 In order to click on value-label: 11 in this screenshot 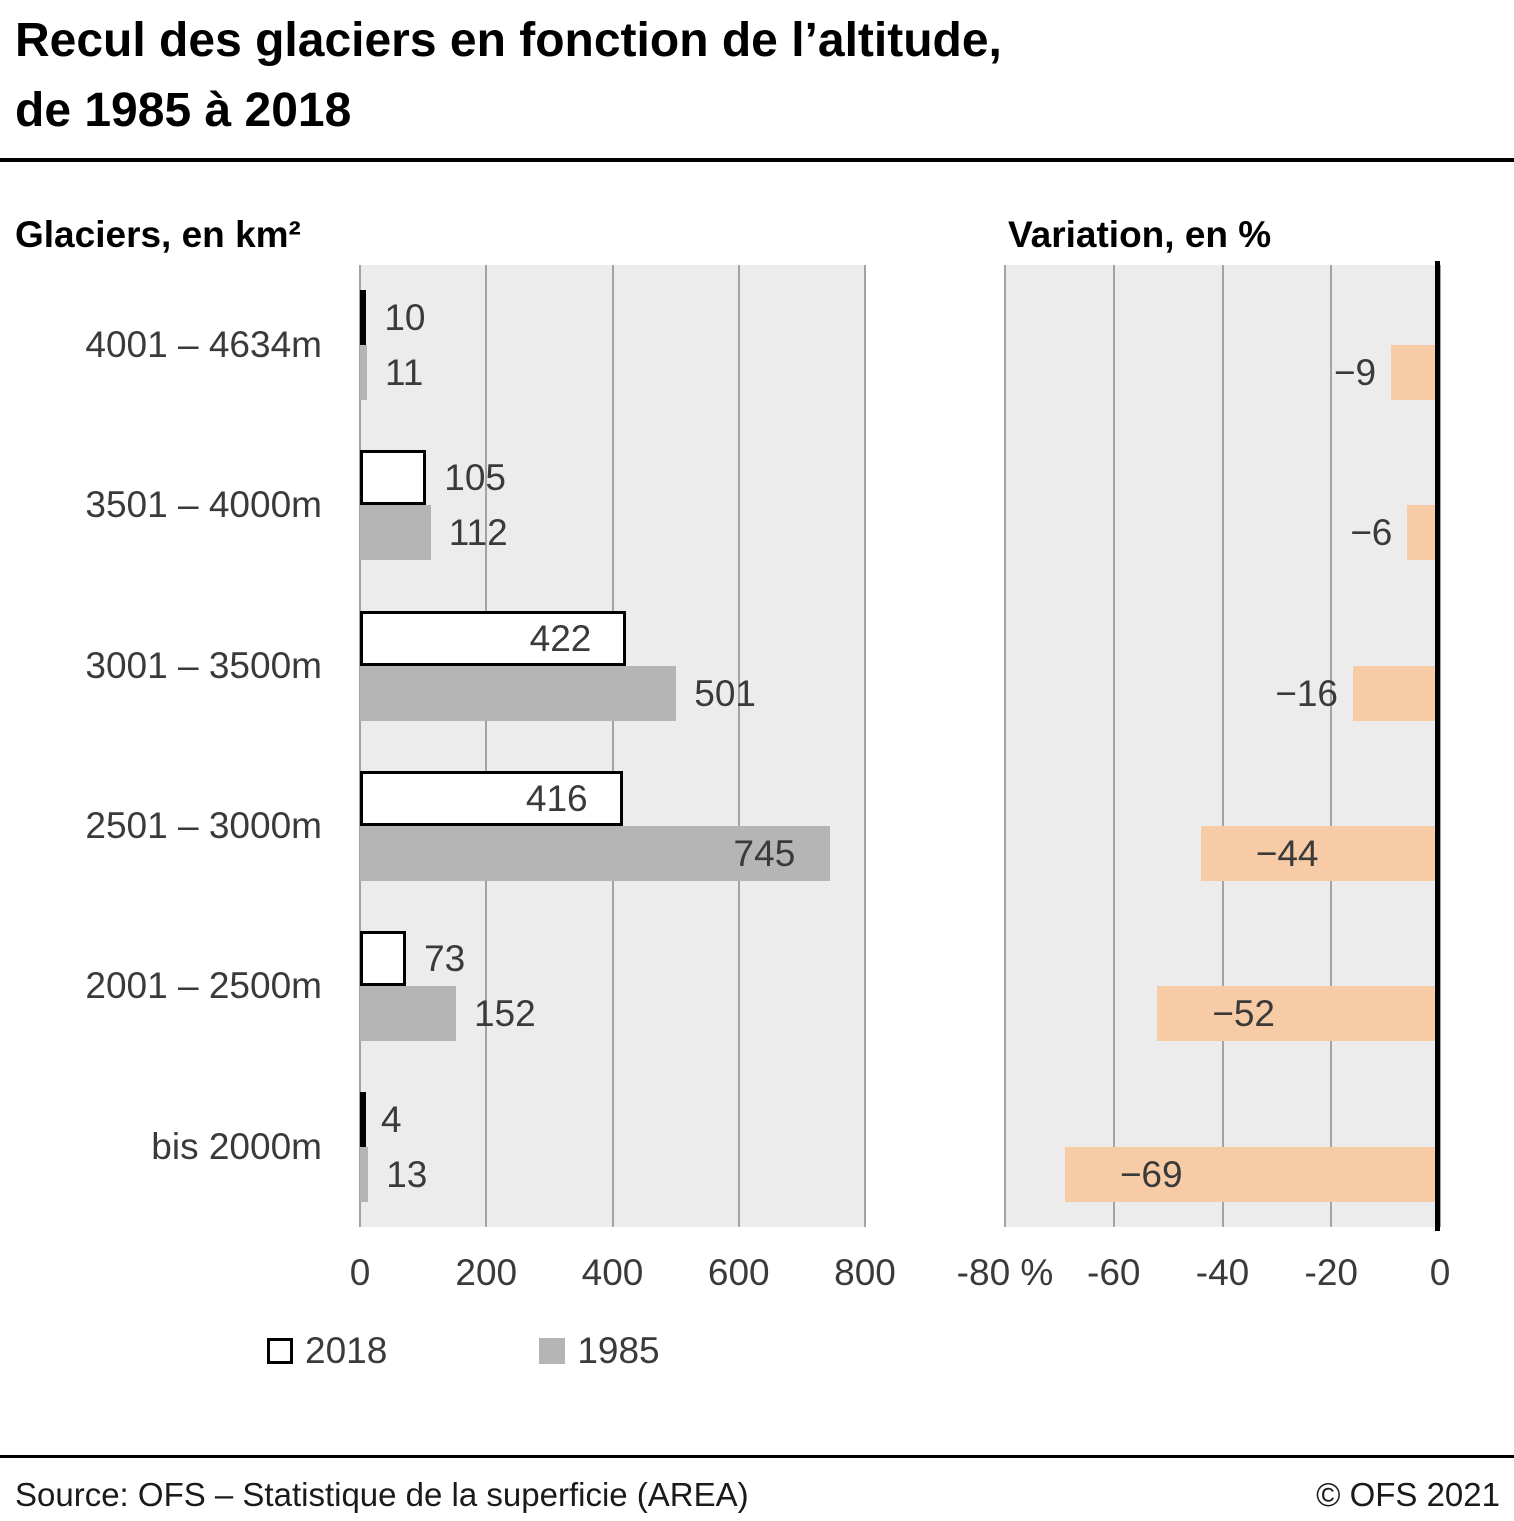, I will do `click(404, 372)`.